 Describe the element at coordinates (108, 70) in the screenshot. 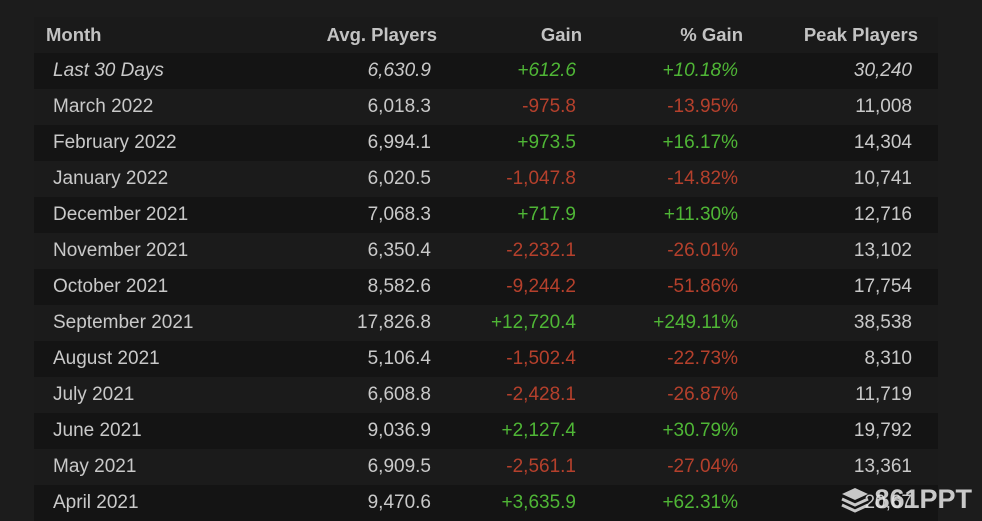

I see `month-cell: Last 30 Days` at that location.